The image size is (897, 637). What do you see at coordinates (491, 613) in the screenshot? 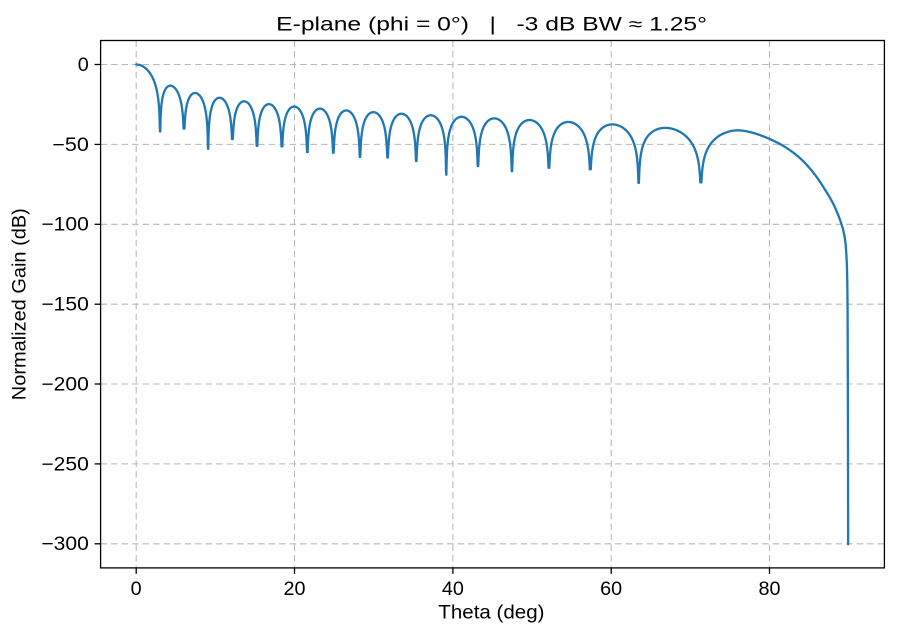
I see `svg-text: Theta (deg)` at bounding box center [491, 613].